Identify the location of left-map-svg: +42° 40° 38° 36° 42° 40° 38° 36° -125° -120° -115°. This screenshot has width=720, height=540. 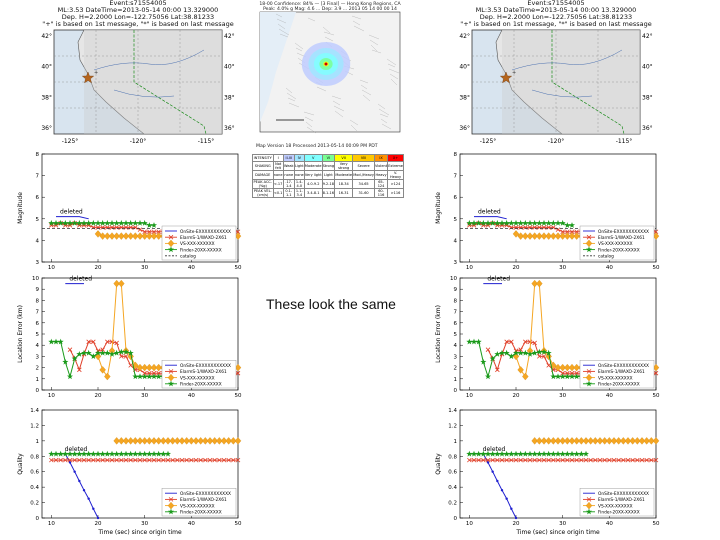
(138, 87).